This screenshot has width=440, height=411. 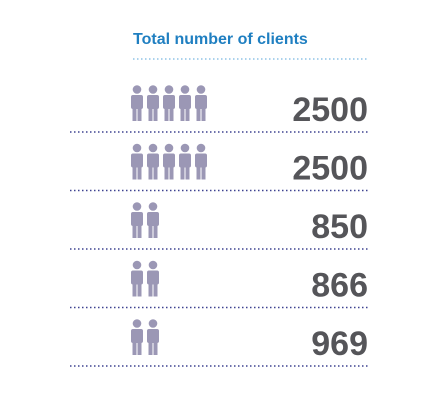 What do you see at coordinates (339, 227) in the screenshot?
I see `value-label: 850` at bounding box center [339, 227].